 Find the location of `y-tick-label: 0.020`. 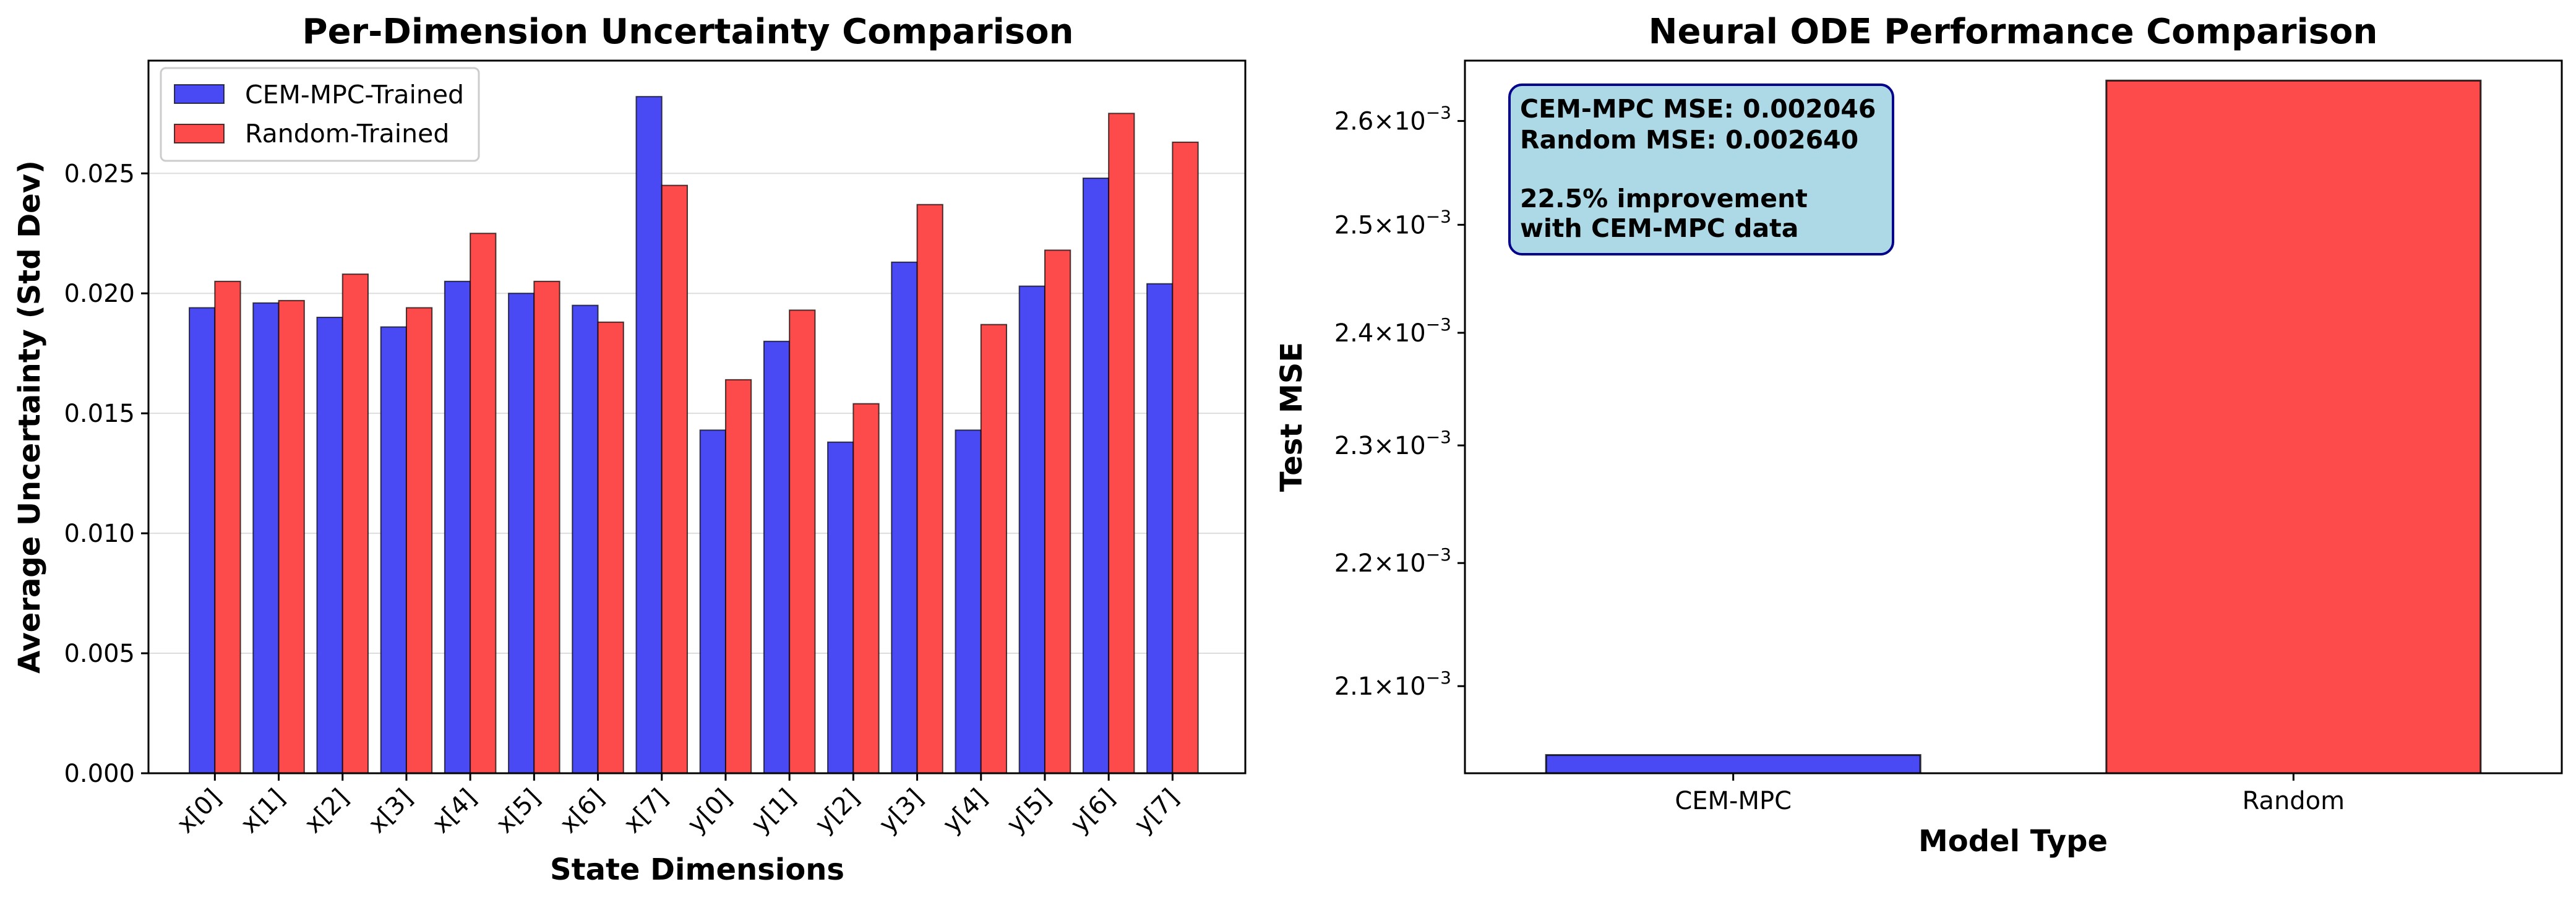

y-tick-label: 0.020 is located at coordinates (99, 294).